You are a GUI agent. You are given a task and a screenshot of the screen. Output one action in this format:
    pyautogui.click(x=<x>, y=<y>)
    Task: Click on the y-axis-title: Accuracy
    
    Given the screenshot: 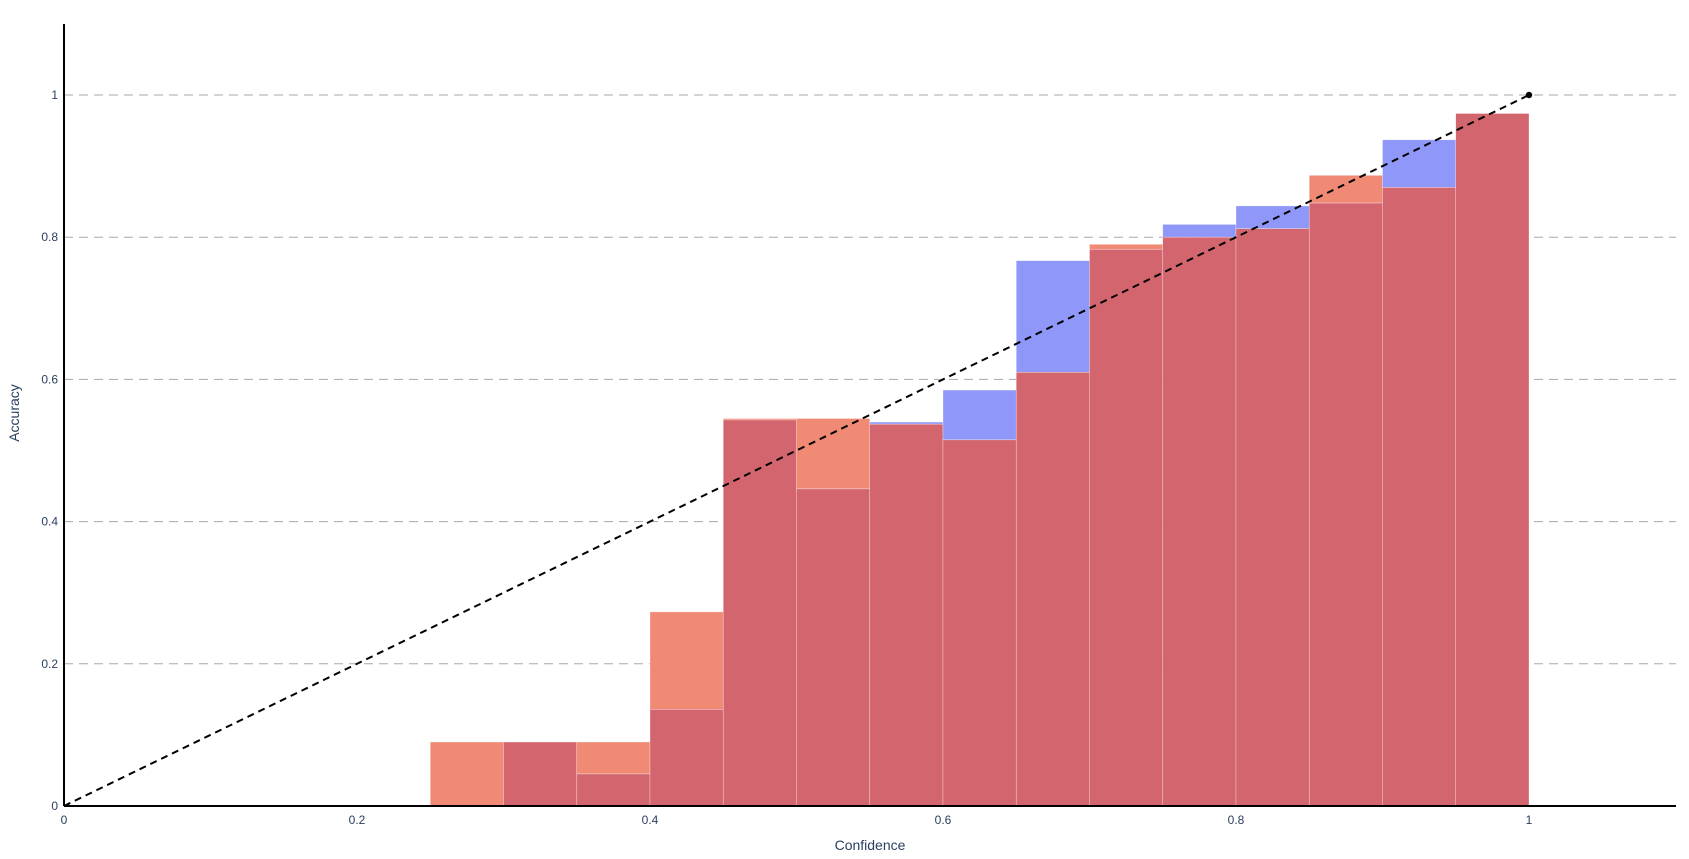 What is the action you would take?
    pyautogui.click(x=14, y=413)
    